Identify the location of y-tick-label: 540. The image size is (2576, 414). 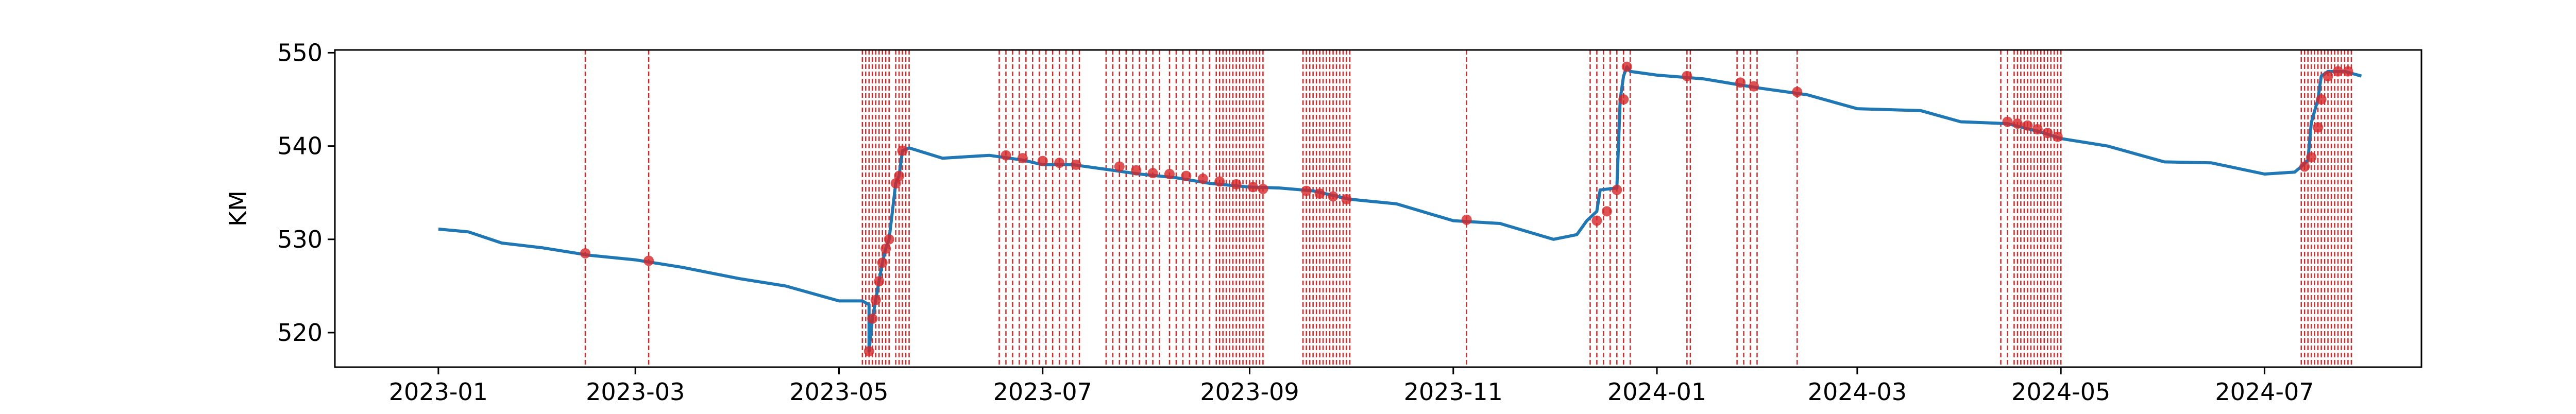
(300, 146).